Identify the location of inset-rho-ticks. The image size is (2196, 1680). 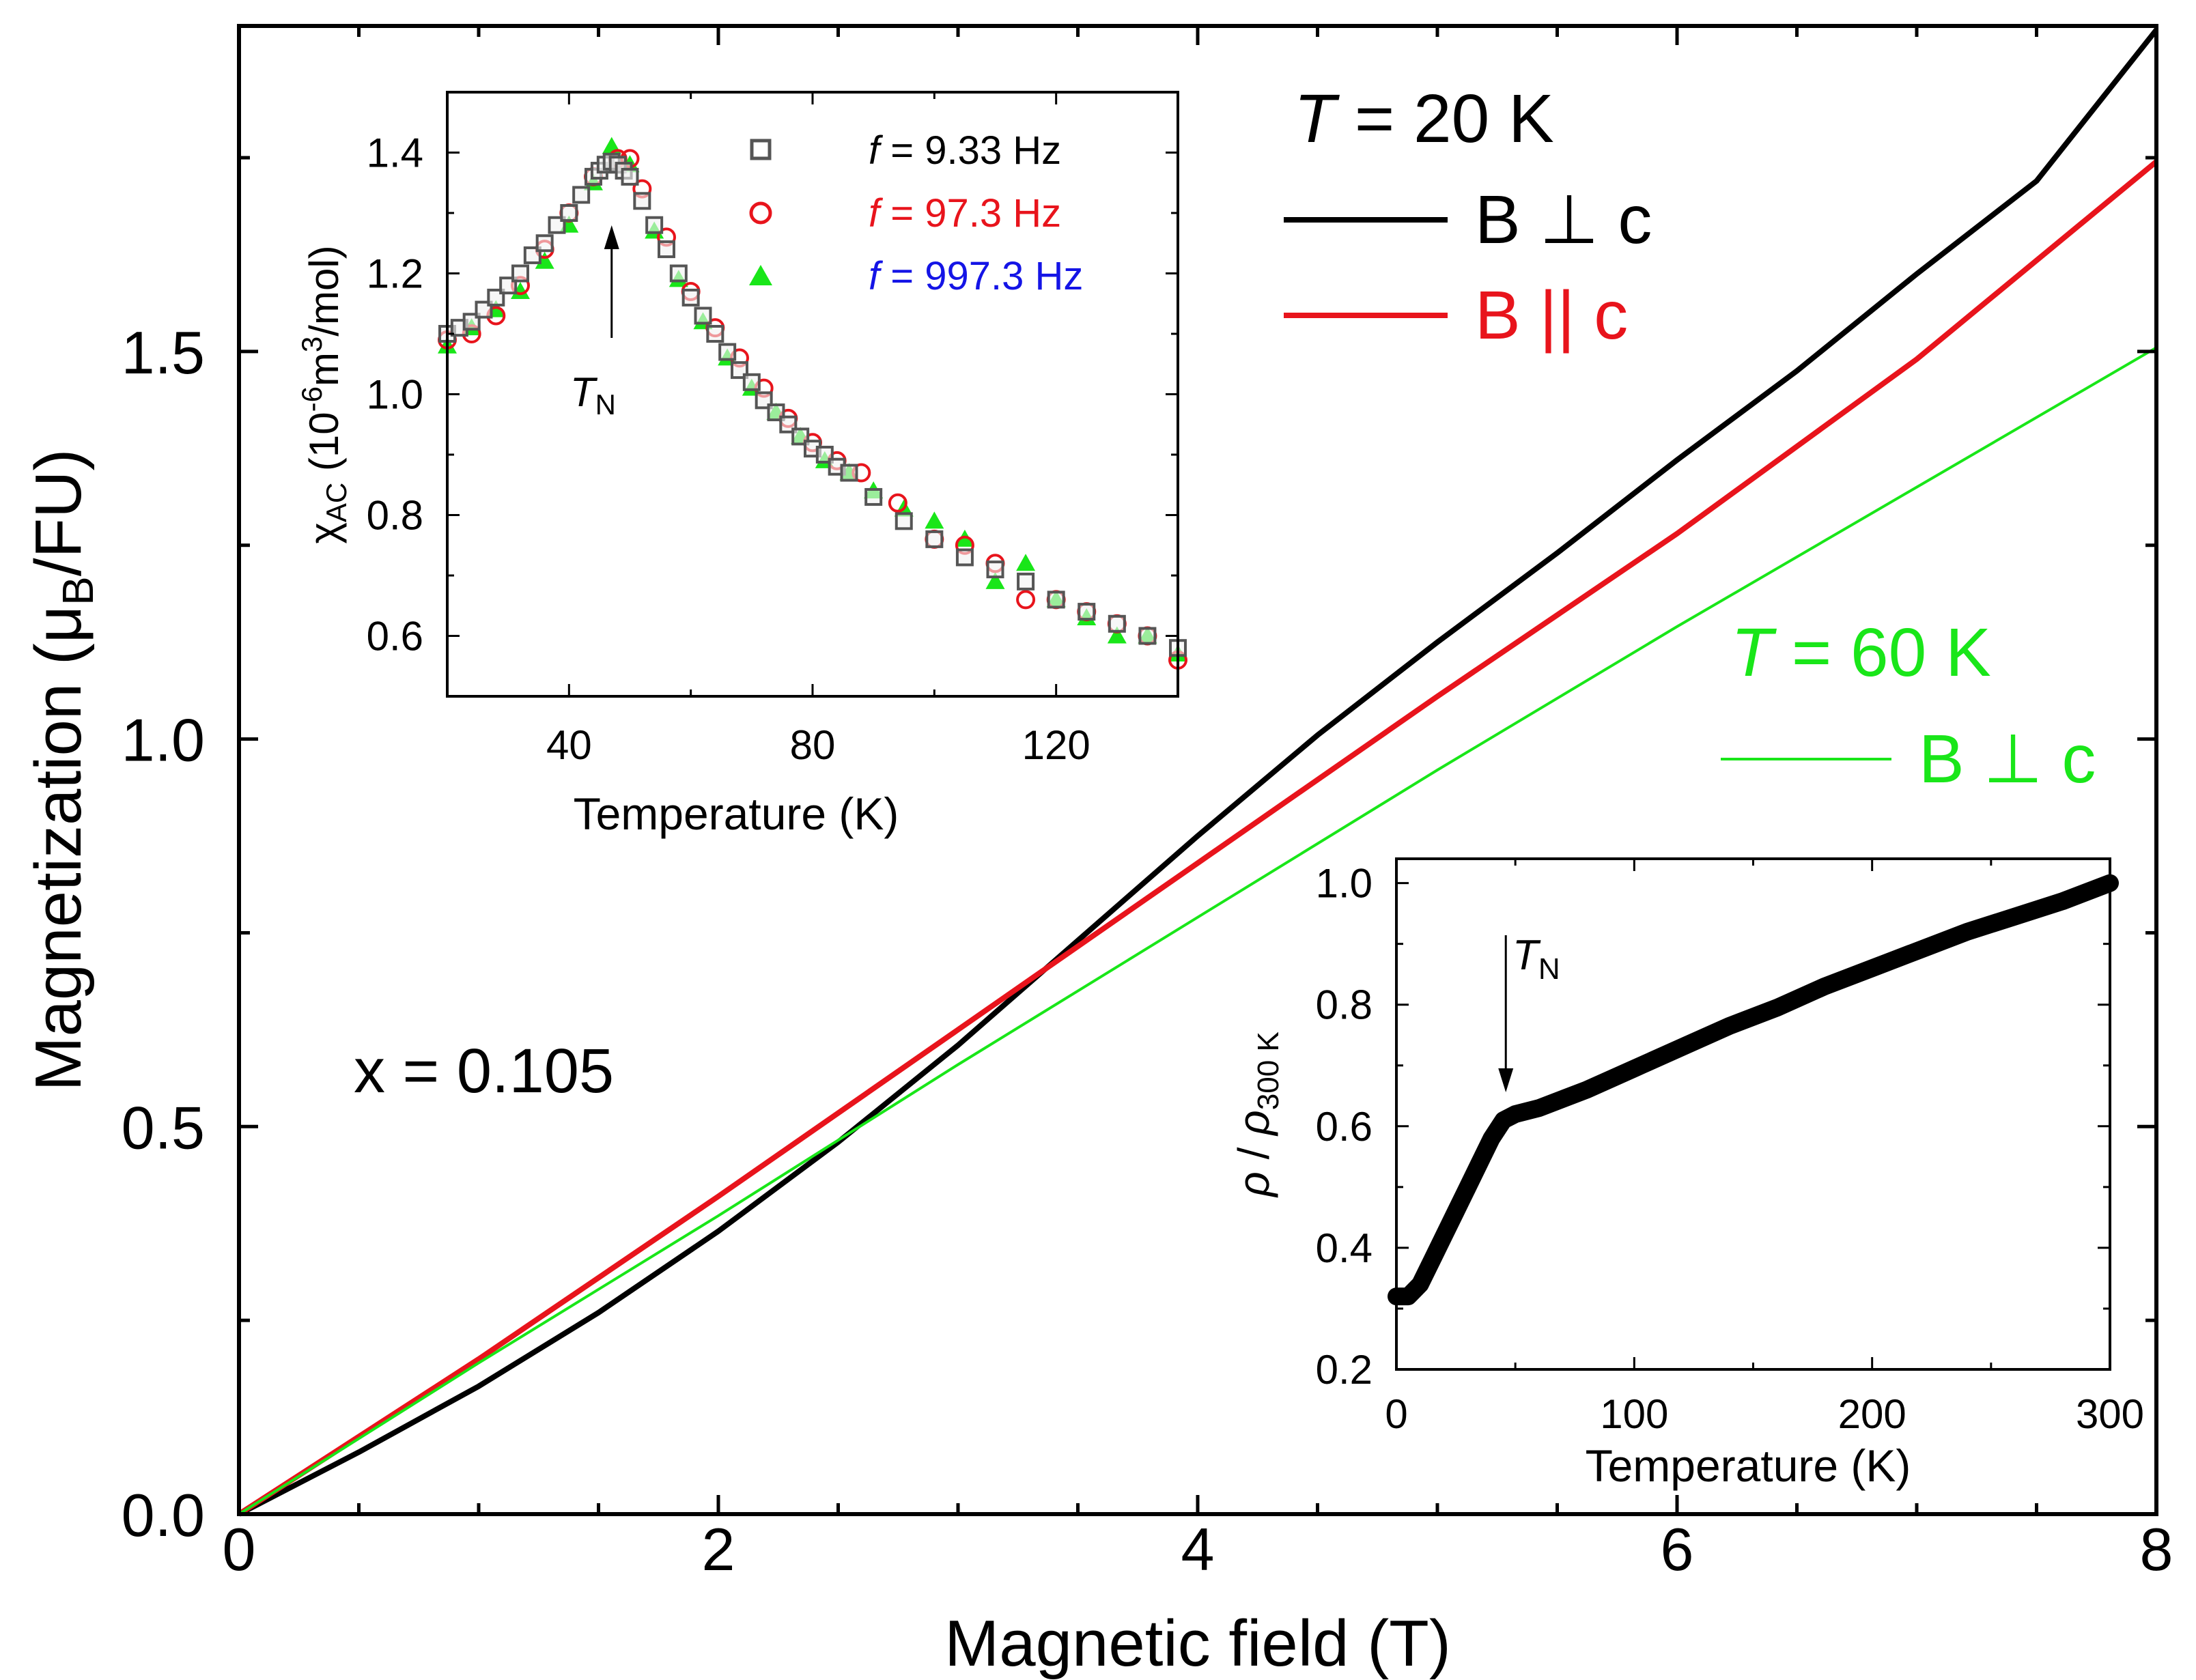
(1753, 1115).